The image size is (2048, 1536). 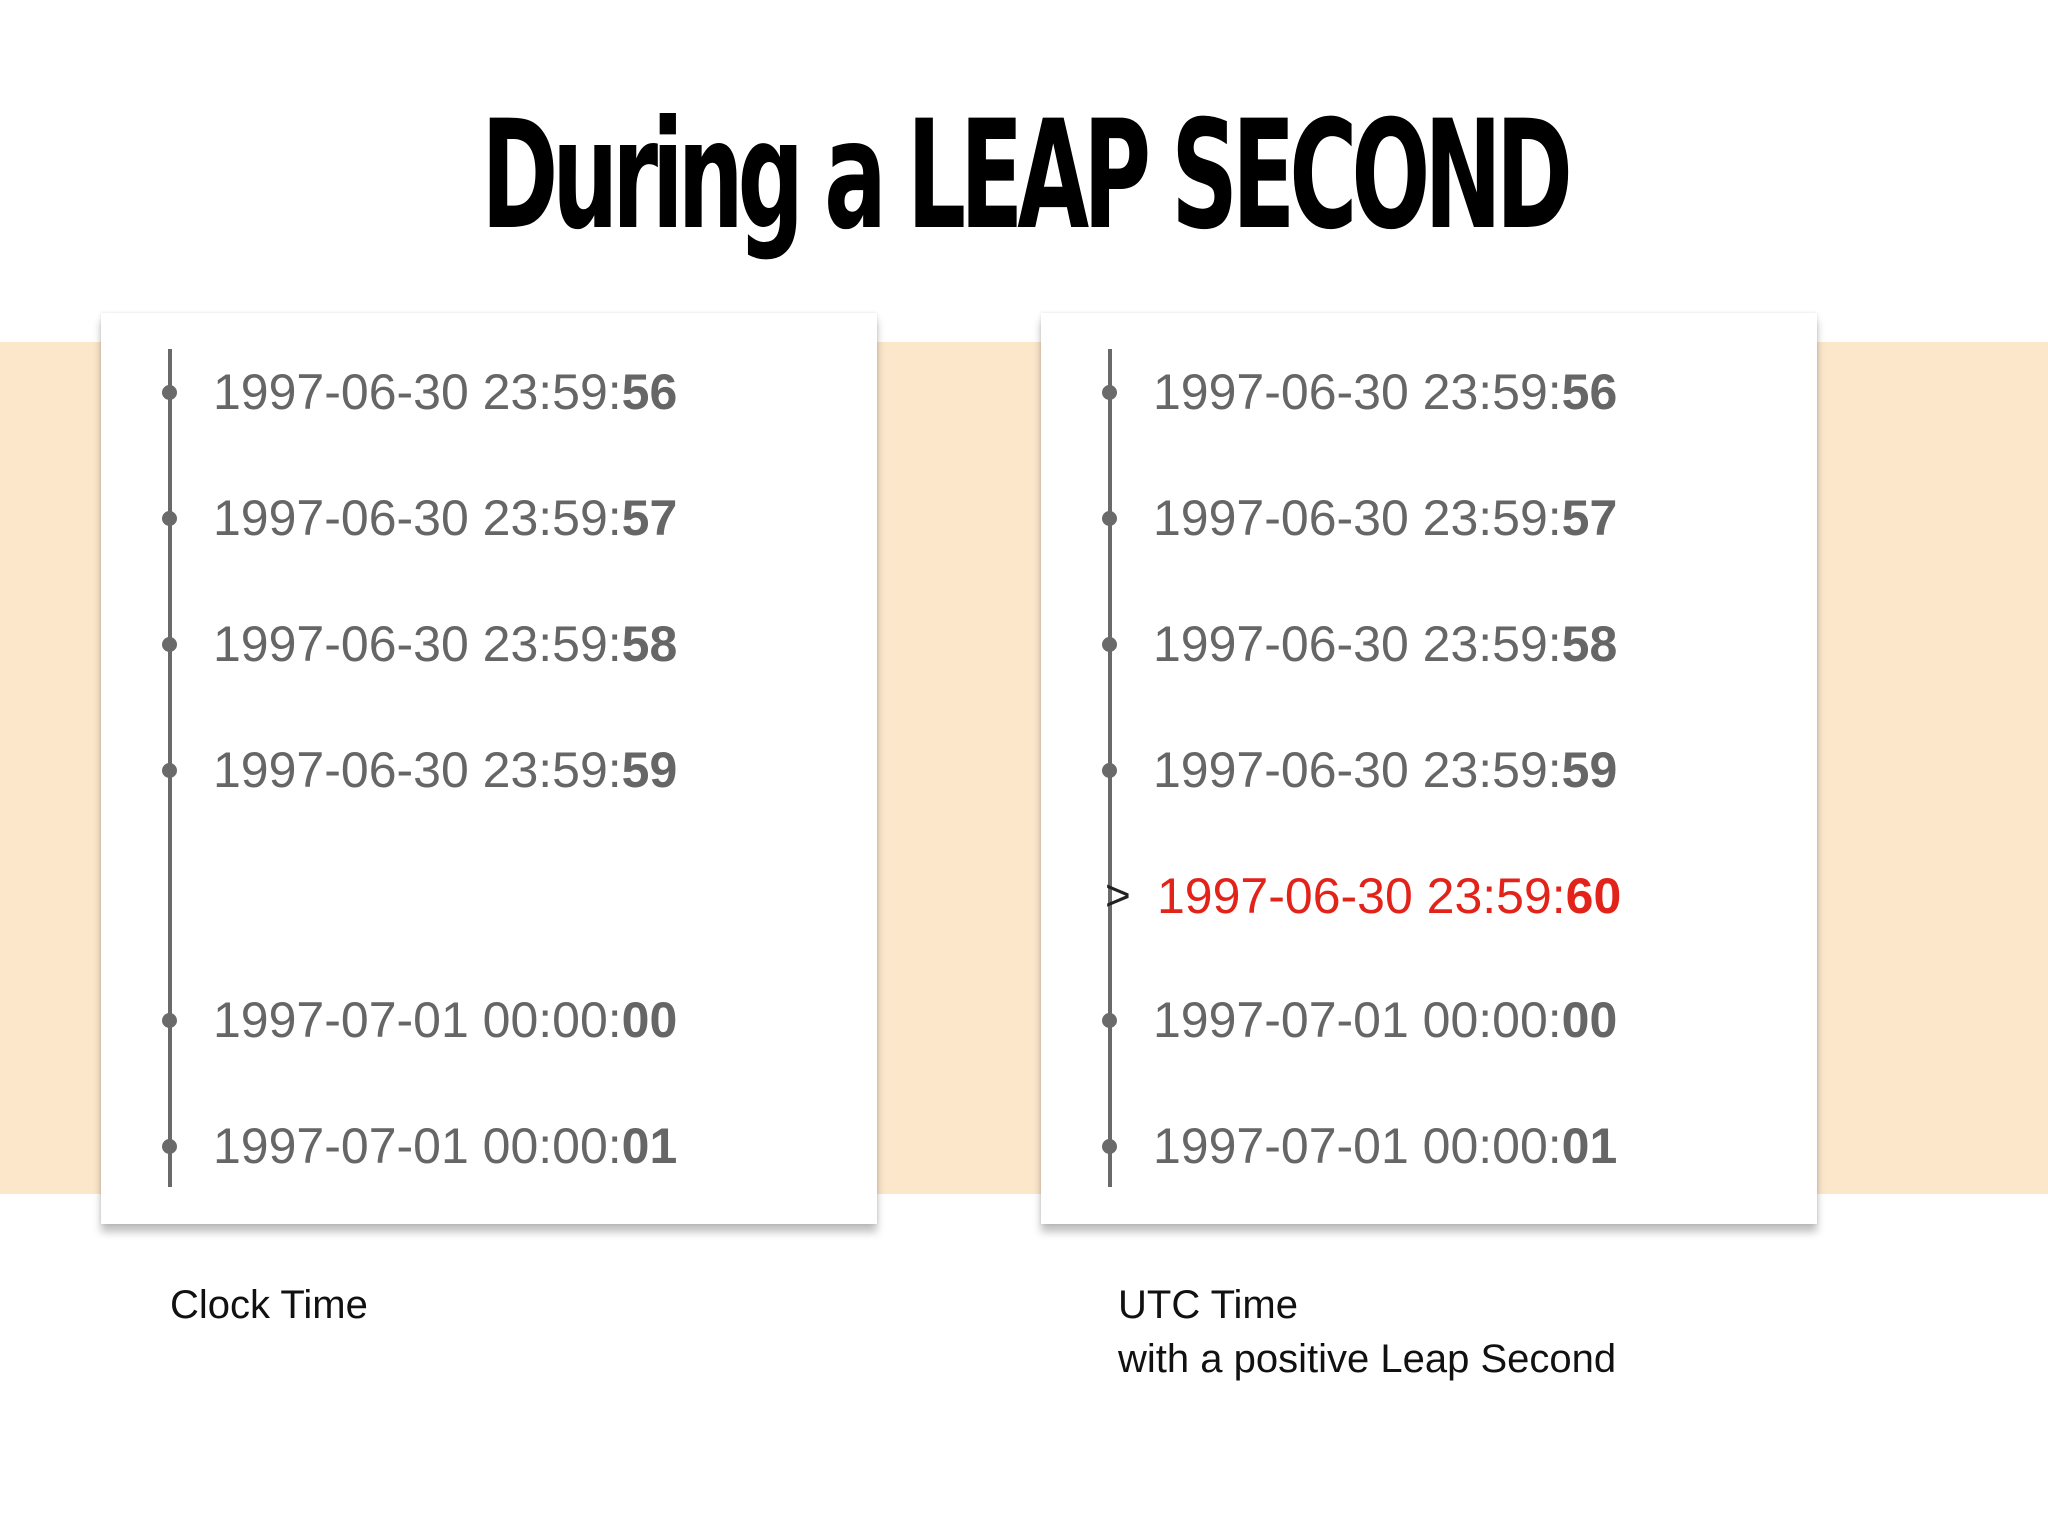 I want to click on leap-marker-icon: >, so click(x=1118, y=895).